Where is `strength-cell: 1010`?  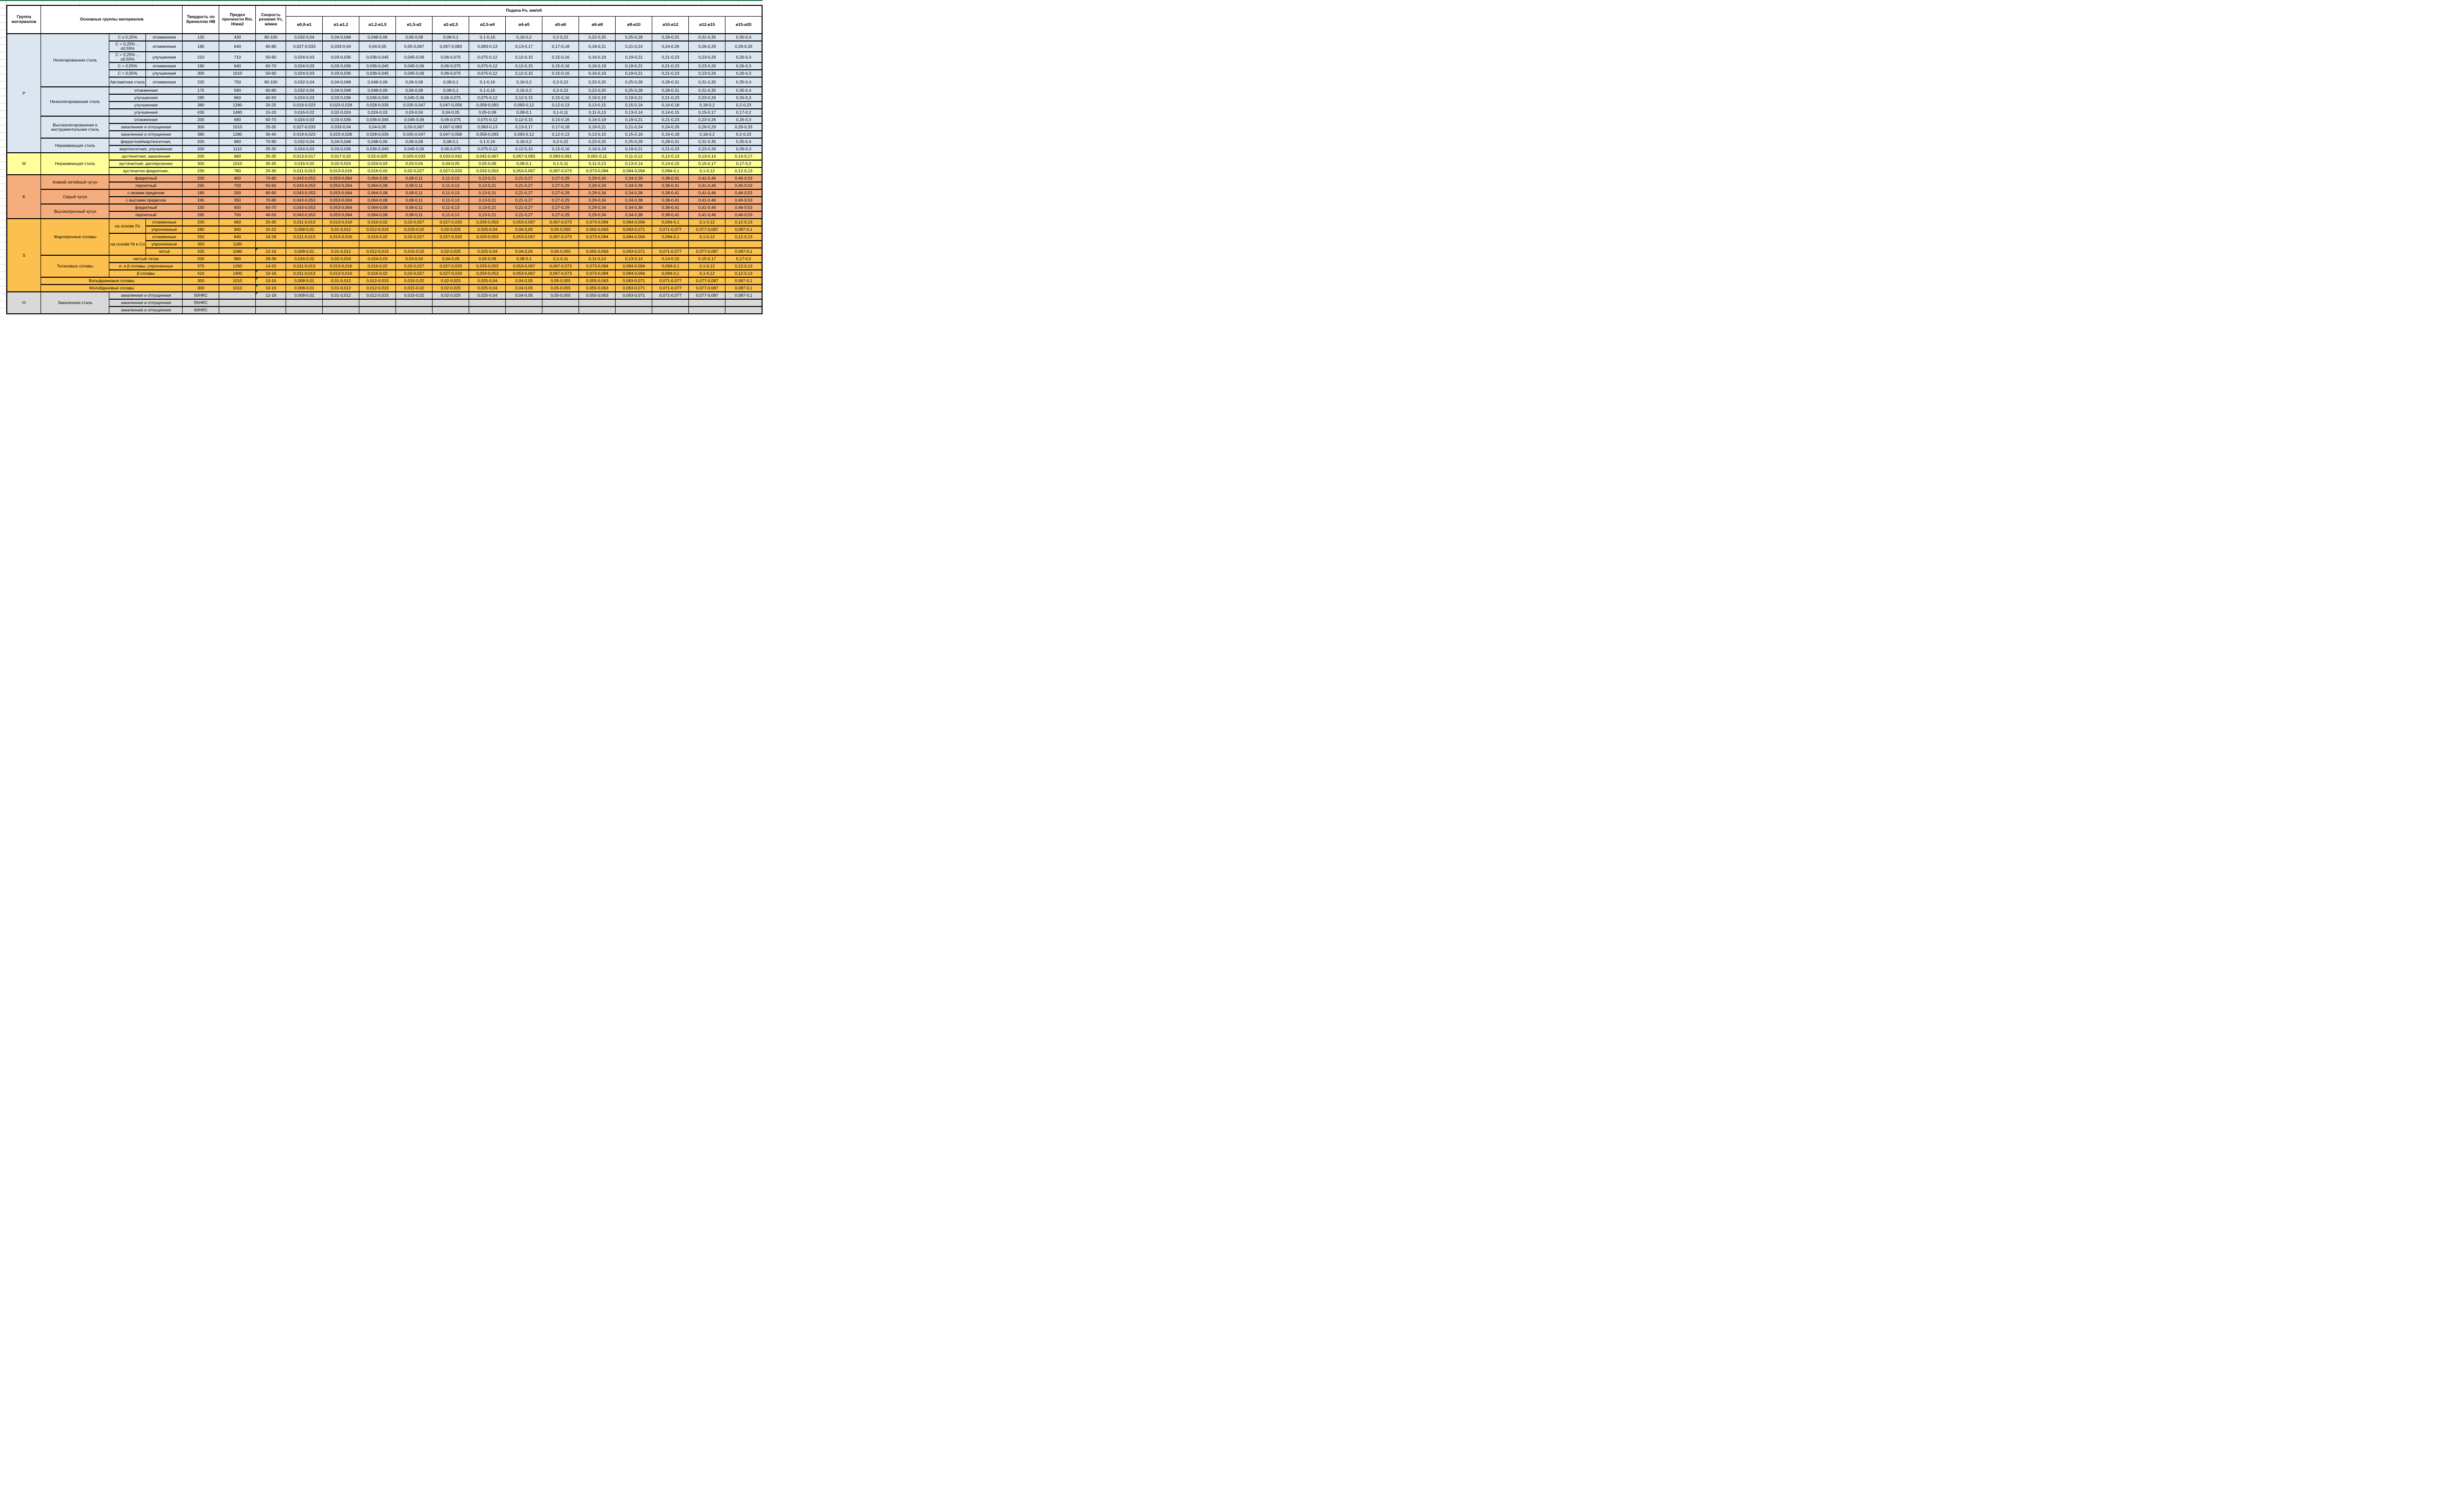 strength-cell: 1010 is located at coordinates (238, 164).